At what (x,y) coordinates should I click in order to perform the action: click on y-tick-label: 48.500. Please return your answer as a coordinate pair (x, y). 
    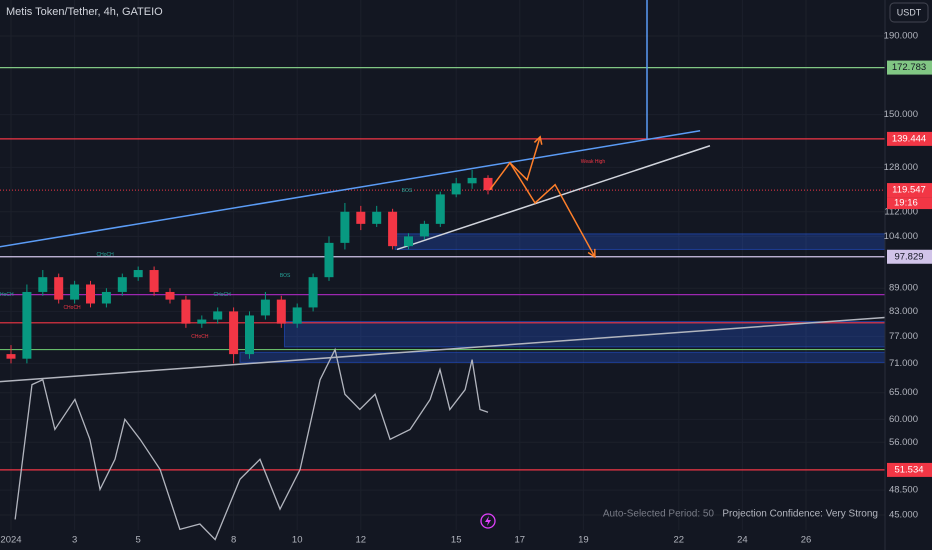
    Looking at the image, I should click on (903, 490).